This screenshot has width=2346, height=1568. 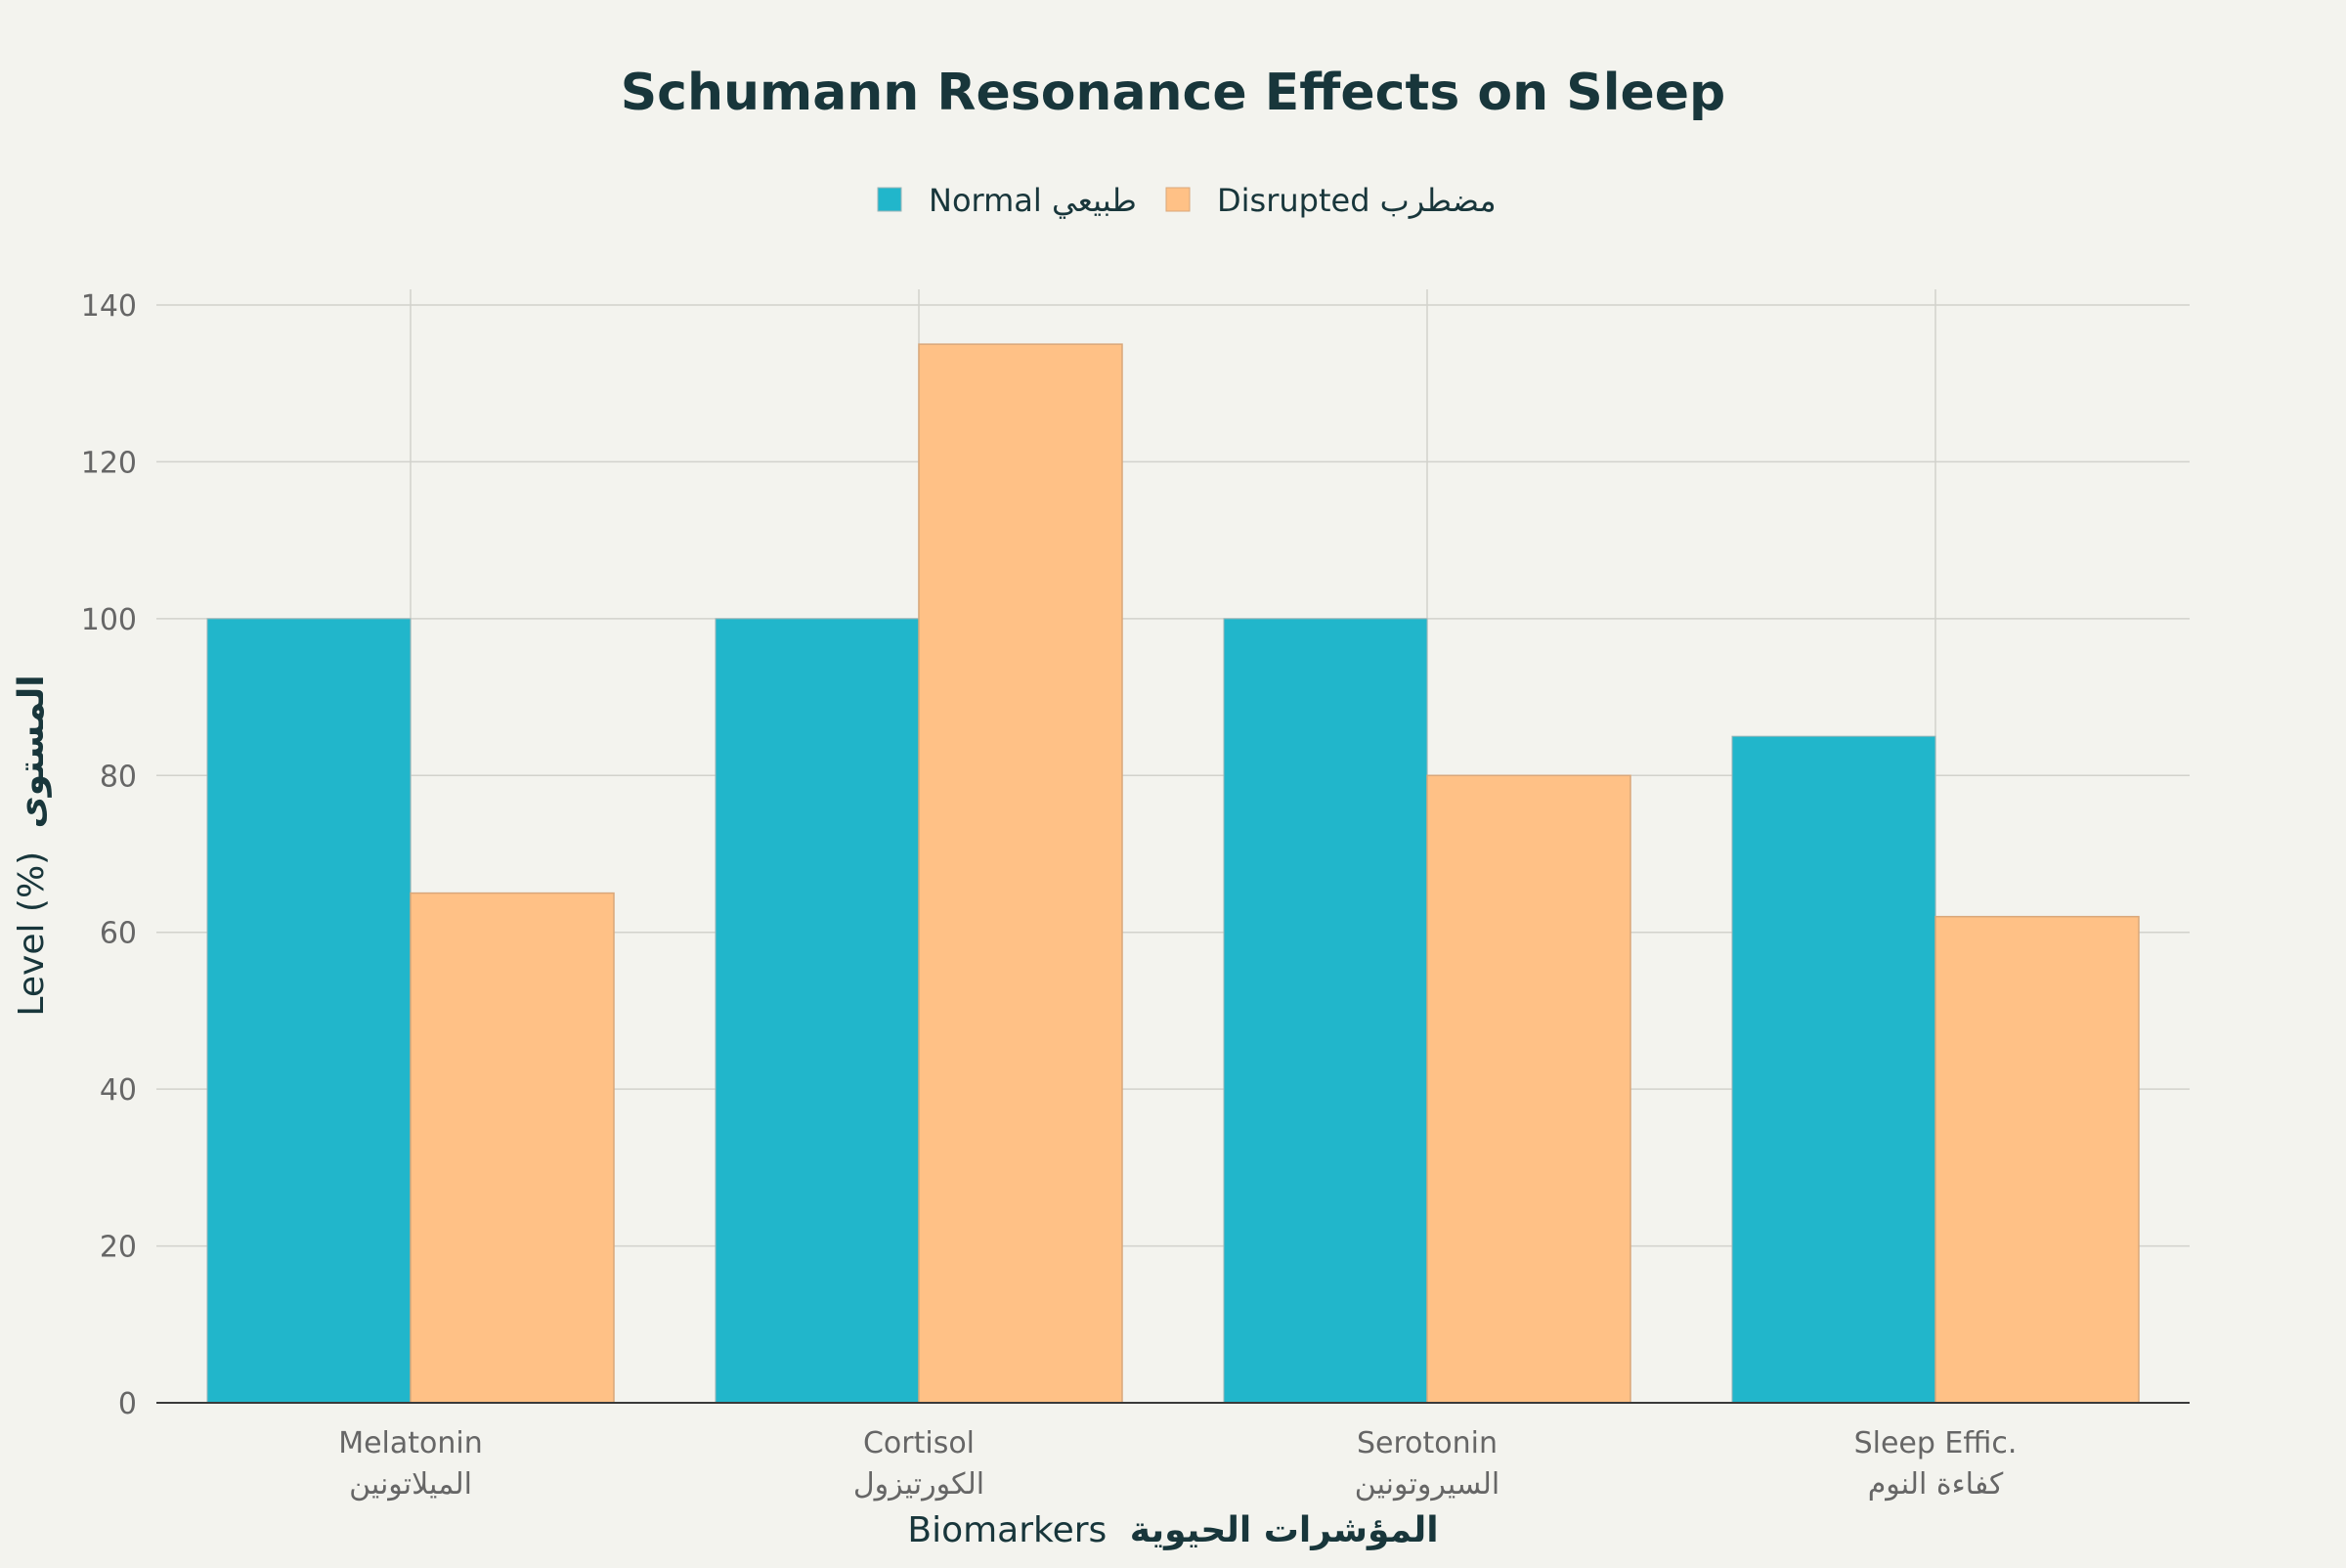 I want to click on legend: Normal طبيعي Disrupted مضطرب, so click(x=1187, y=200).